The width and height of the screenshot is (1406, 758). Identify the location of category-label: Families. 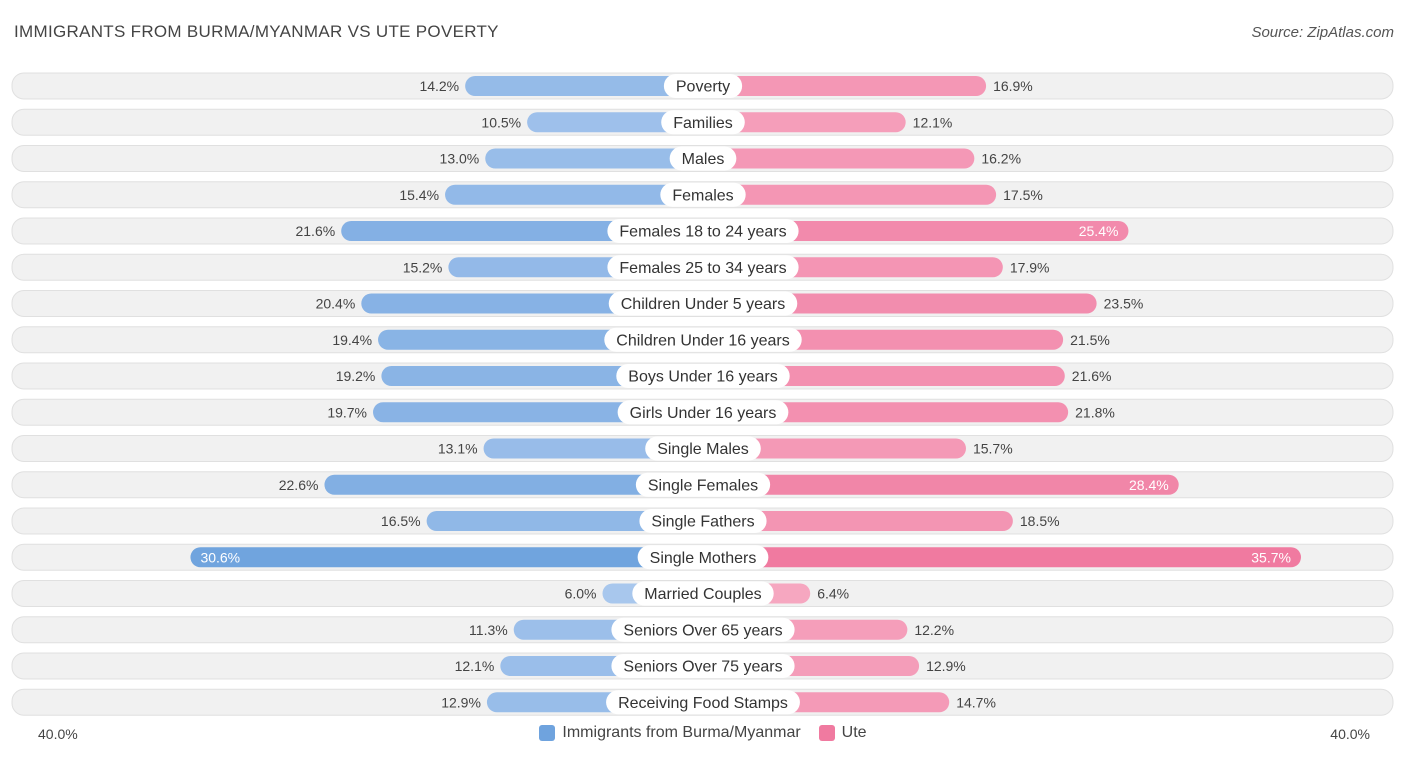
(703, 123).